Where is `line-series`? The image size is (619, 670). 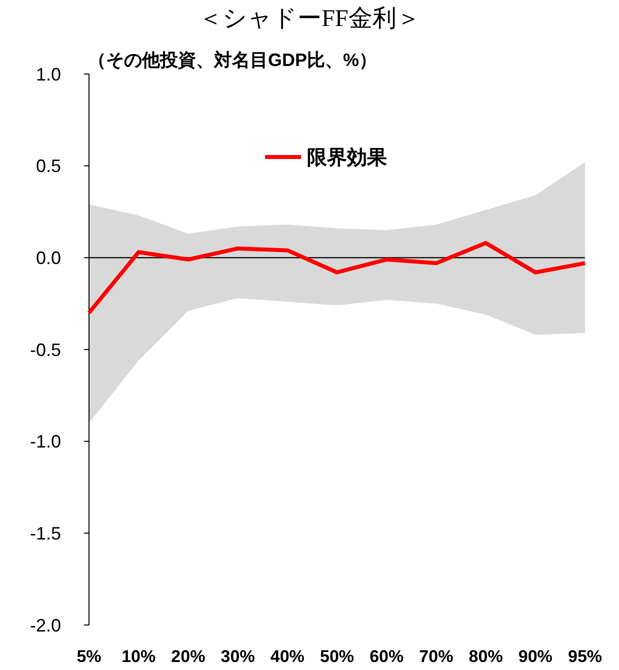
line-series is located at coordinates (337, 277).